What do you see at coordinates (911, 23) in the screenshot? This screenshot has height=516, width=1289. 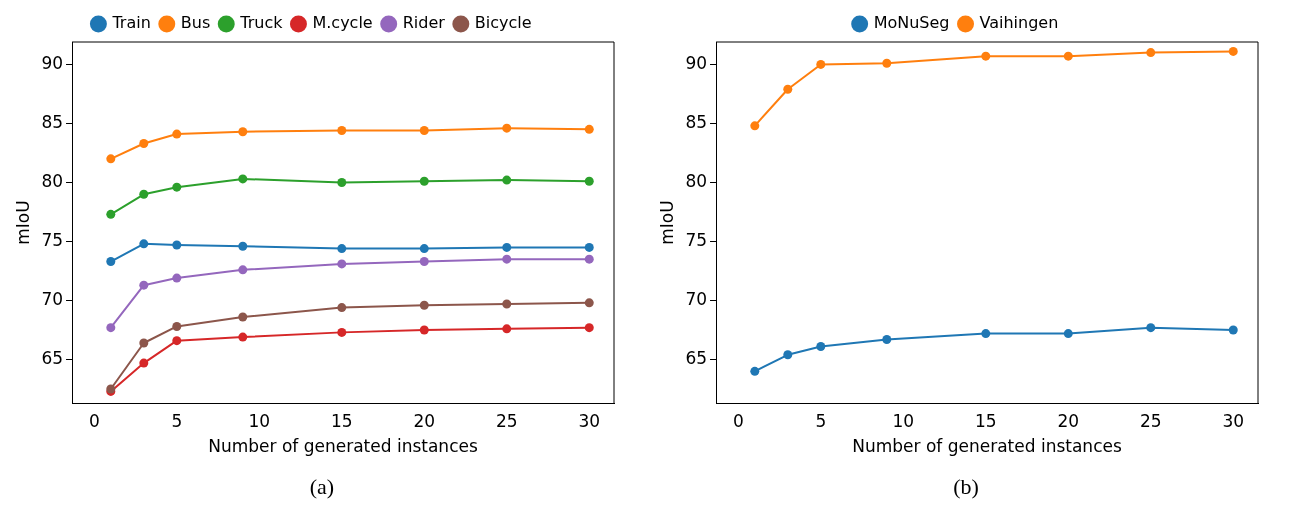 I see `legend-label: MoNuSeg` at bounding box center [911, 23].